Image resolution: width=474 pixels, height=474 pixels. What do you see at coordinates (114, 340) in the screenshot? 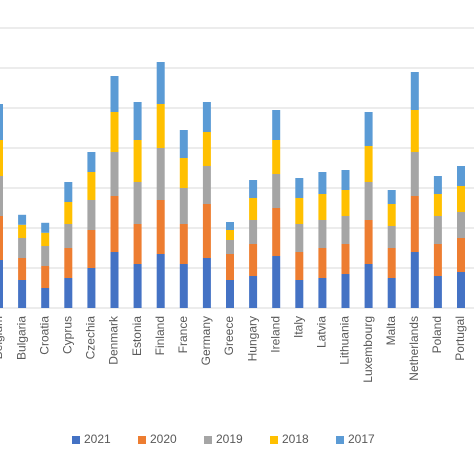
I see `x-tick-label: Denmark` at bounding box center [114, 340].